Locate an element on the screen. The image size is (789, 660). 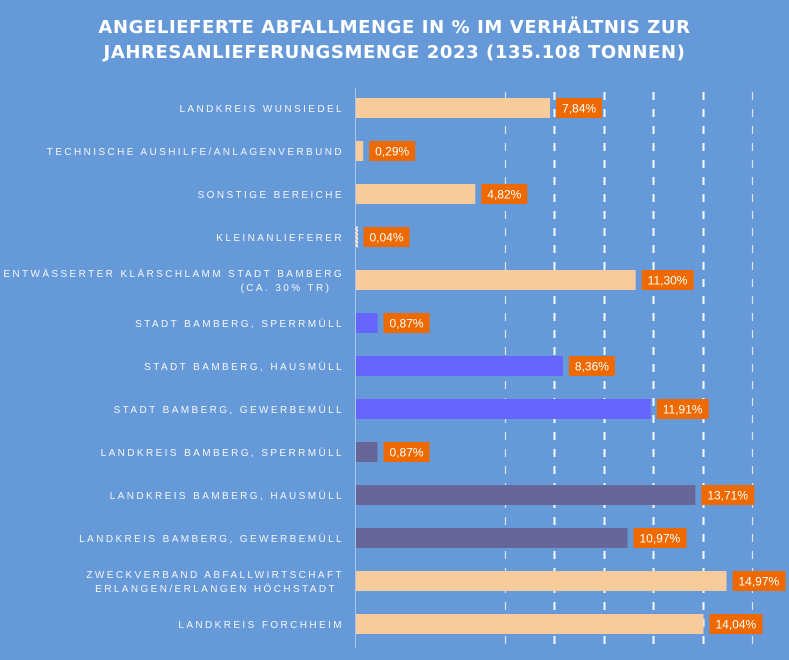
data-label: 11,30% is located at coordinates (668, 281).